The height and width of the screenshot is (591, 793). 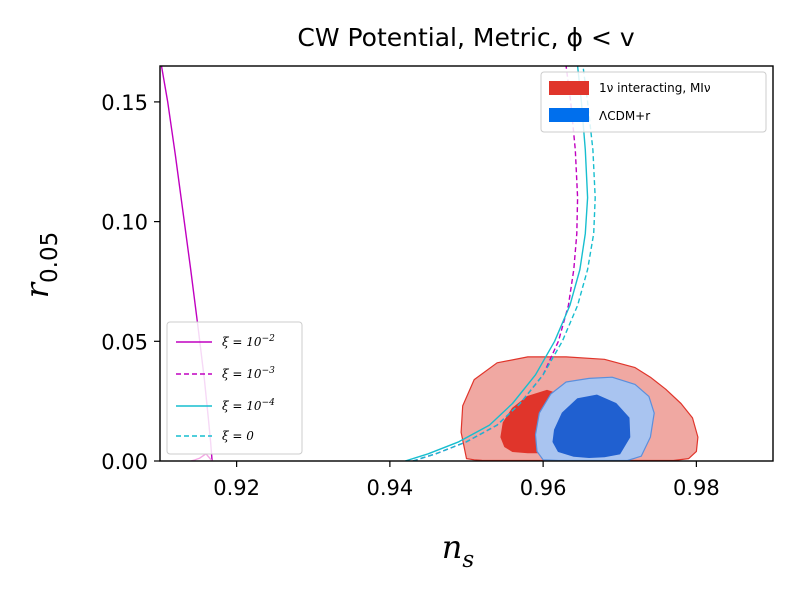 What do you see at coordinates (696, 488) in the screenshot?
I see `x-tick-label: 0.98` at bounding box center [696, 488].